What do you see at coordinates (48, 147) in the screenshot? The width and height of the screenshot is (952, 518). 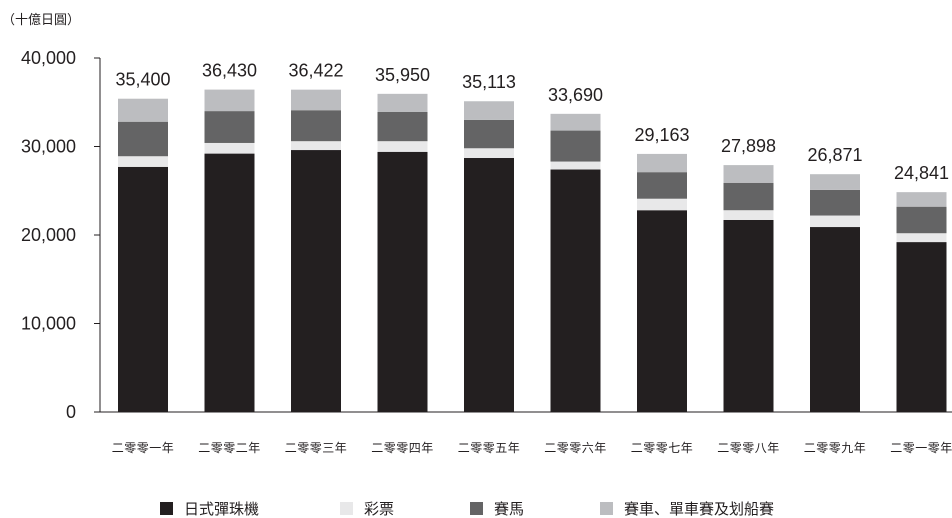 I see `y-tick-label: 30,000` at bounding box center [48, 147].